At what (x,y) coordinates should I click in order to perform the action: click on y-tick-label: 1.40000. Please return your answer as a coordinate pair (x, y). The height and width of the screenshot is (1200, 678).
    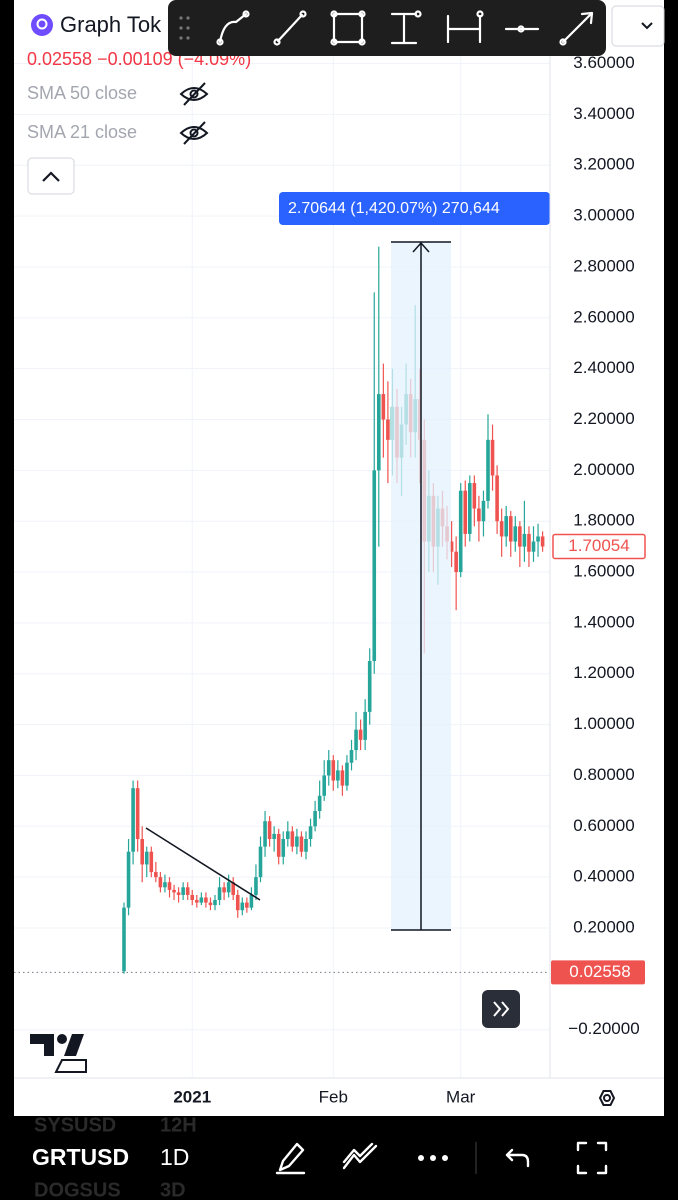
    Looking at the image, I should click on (603, 621).